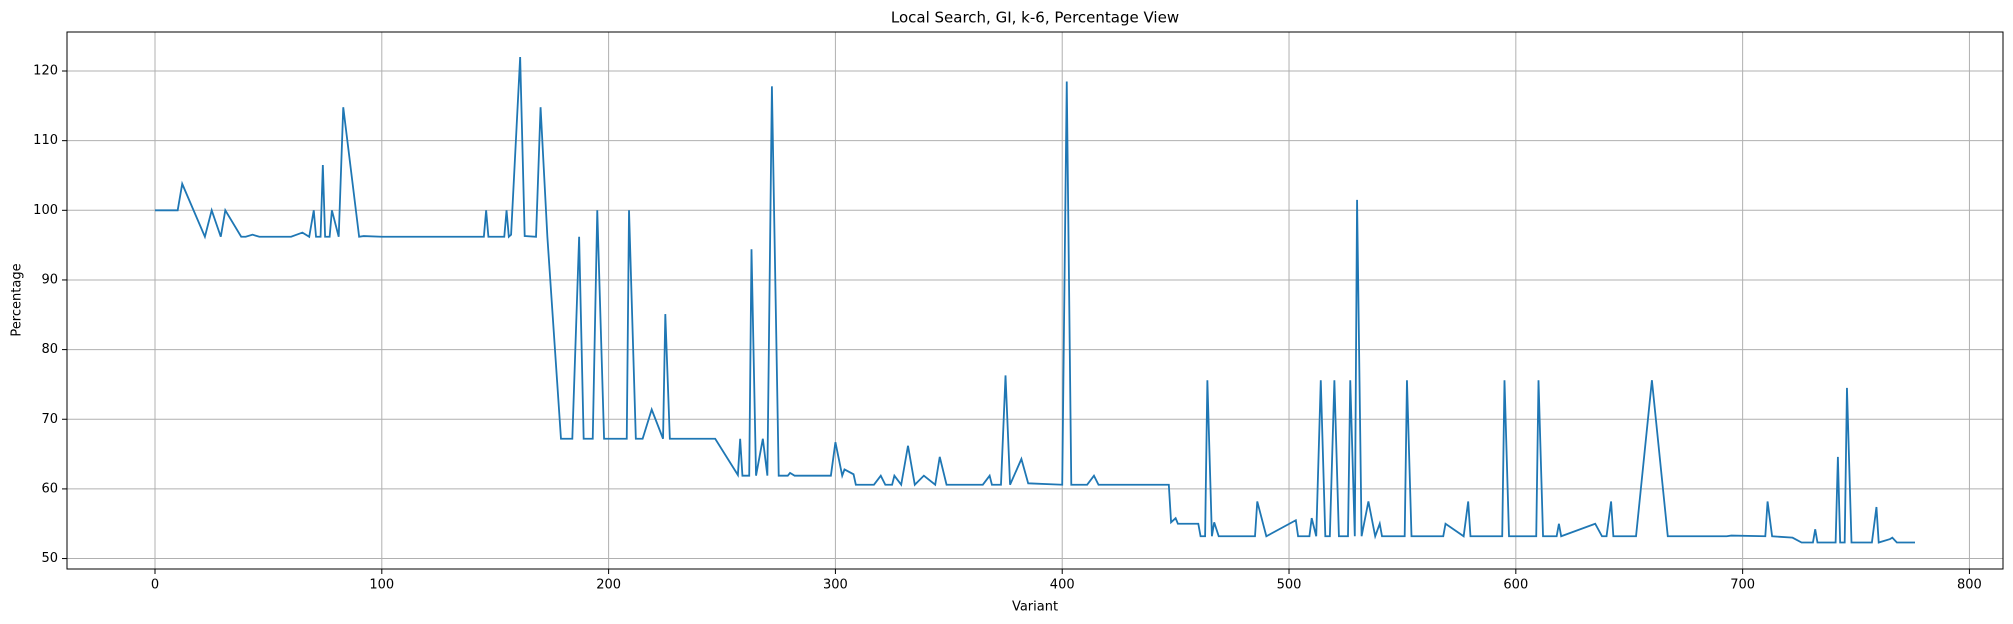  What do you see at coordinates (45, 140) in the screenshot?
I see `y-tick-label: 110` at bounding box center [45, 140].